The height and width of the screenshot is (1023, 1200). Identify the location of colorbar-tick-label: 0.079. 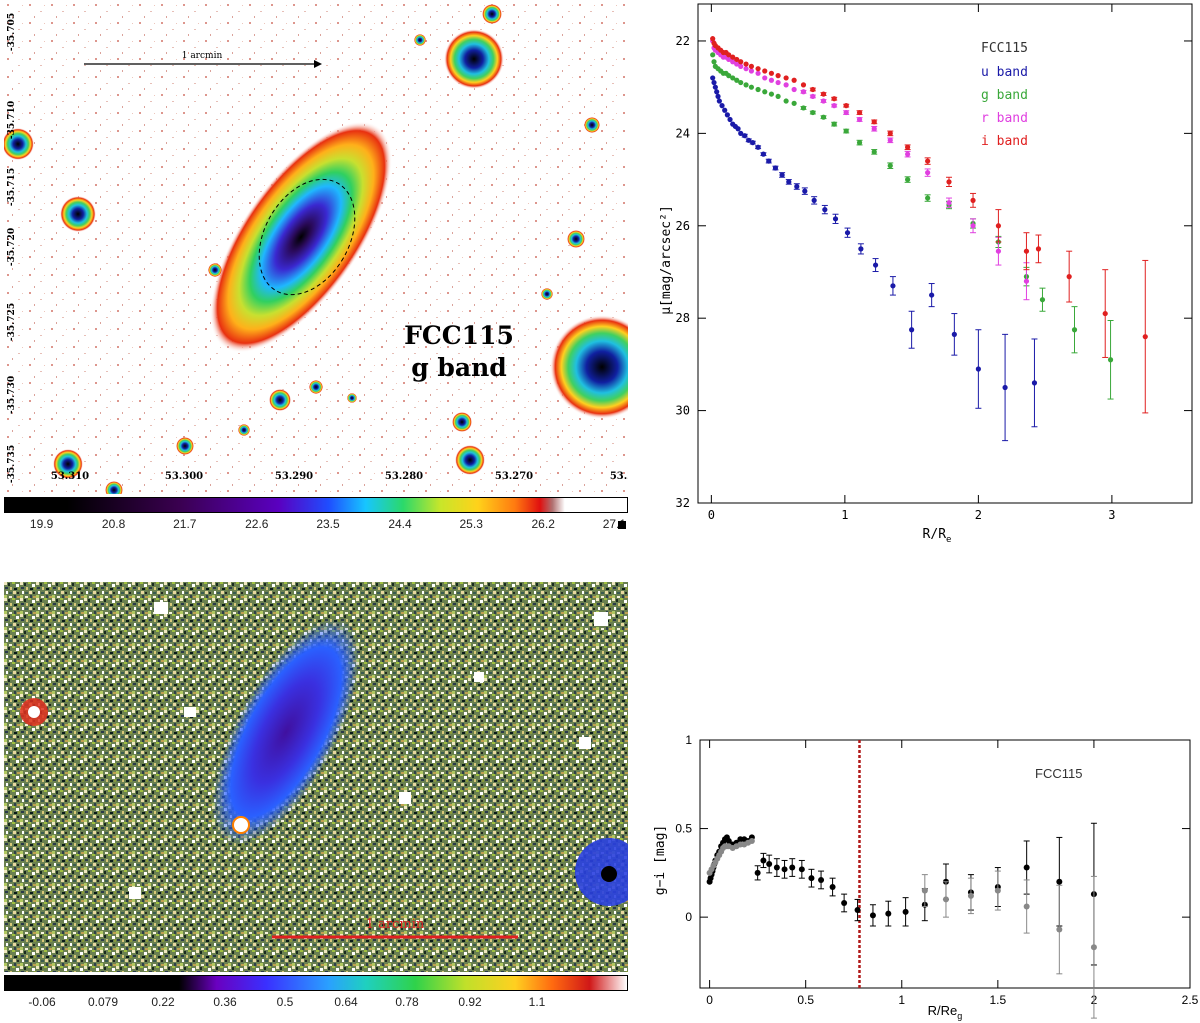
(103, 1002).